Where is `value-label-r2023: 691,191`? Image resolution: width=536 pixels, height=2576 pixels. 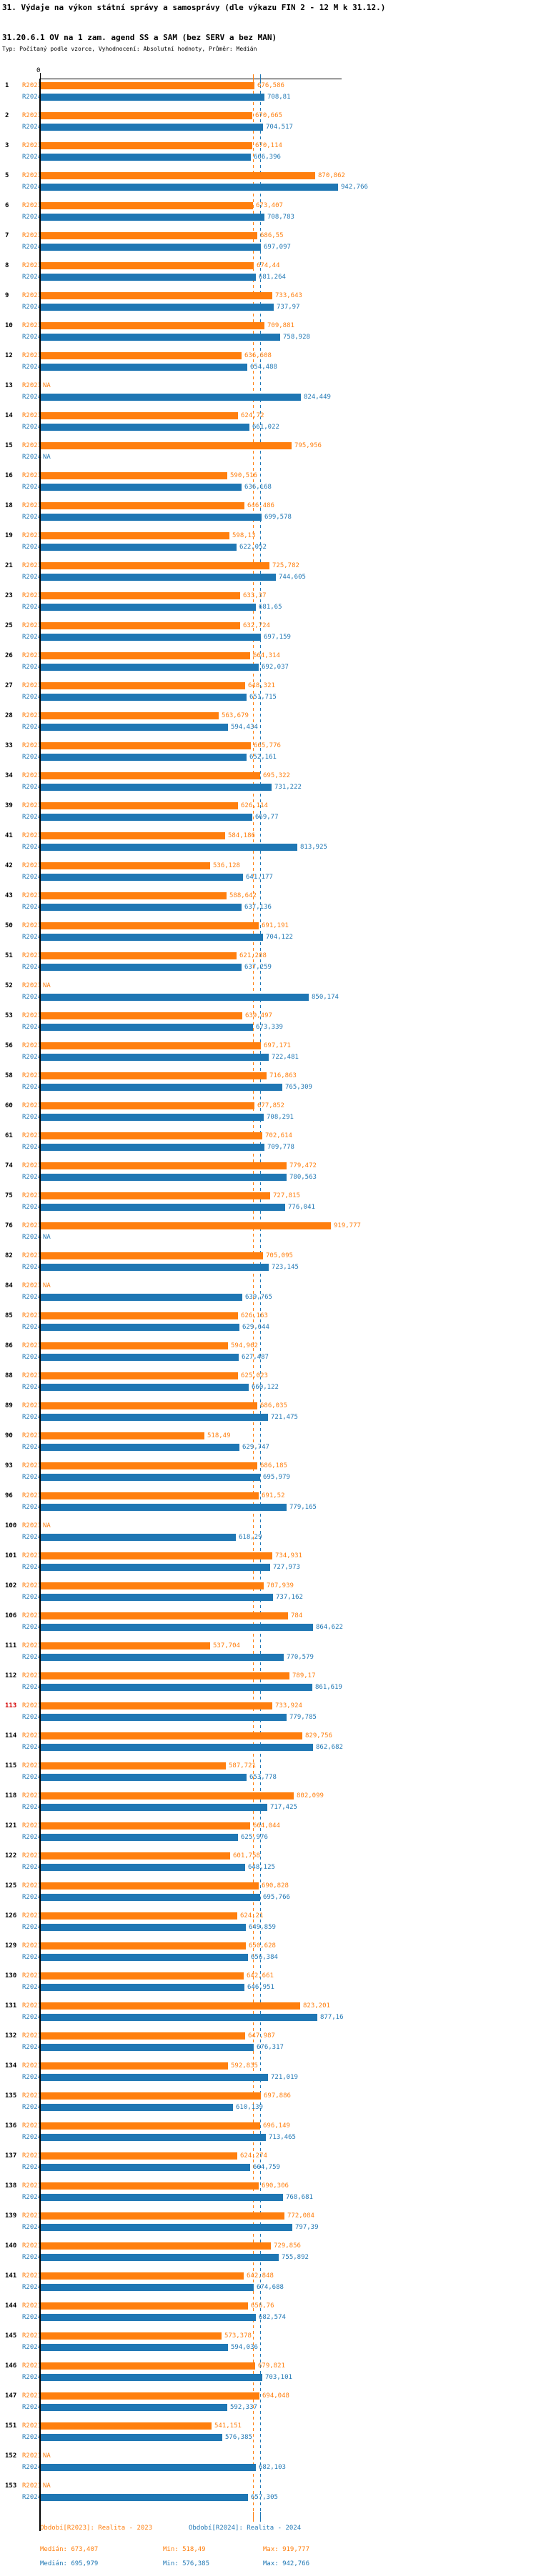
value-label-r2023: 691,191 is located at coordinates (275, 926).